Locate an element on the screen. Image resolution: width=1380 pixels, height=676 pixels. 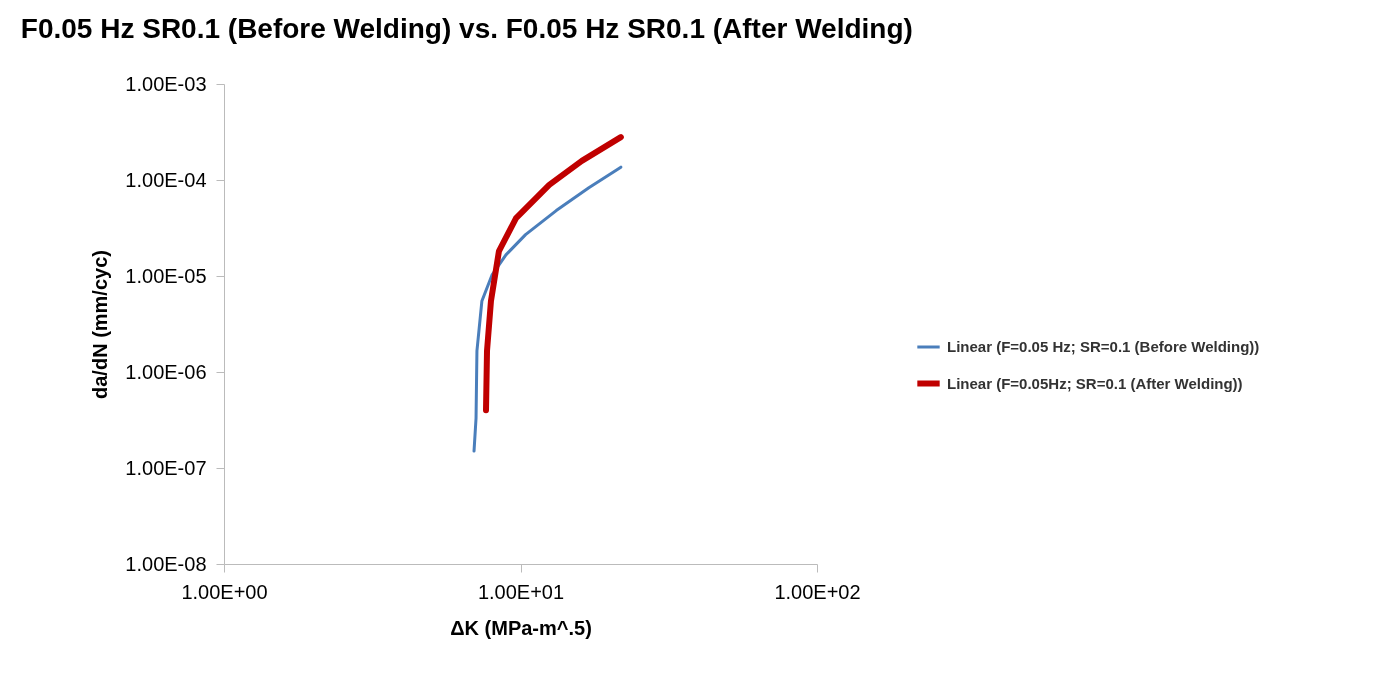
x-tick-label: 1.00E+01 is located at coordinates (521, 591).